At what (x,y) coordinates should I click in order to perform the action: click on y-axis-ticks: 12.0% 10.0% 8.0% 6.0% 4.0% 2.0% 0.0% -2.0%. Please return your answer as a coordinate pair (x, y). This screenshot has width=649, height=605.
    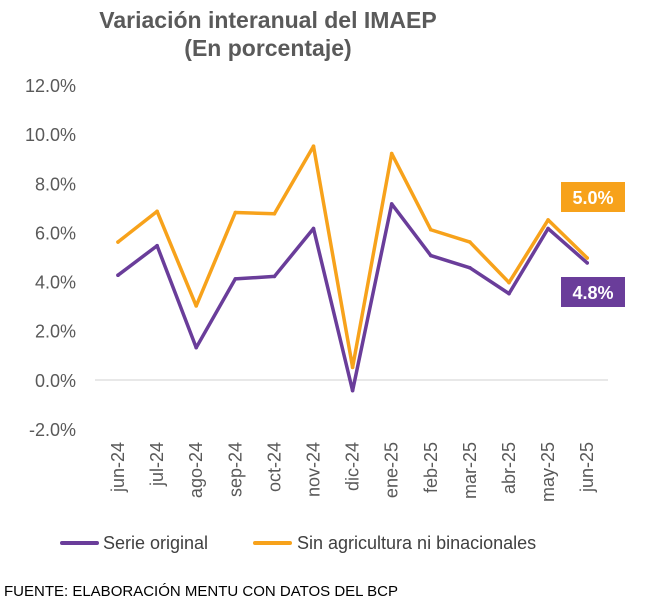
    Looking at the image, I should click on (50, 258).